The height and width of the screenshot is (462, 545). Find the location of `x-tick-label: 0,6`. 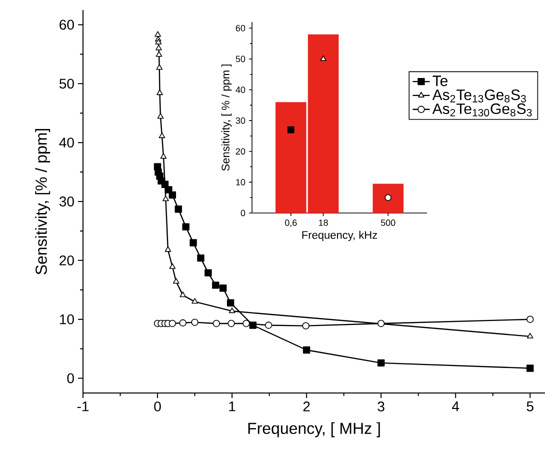

x-tick-label: 0,6 is located at coordinates (290, 223).